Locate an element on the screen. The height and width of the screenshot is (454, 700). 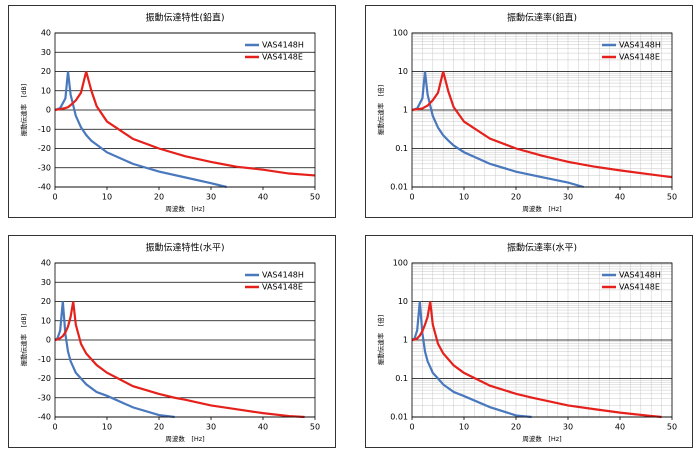
chart-title: 振動伝達率(水平) is located at coordinates (542, 248).